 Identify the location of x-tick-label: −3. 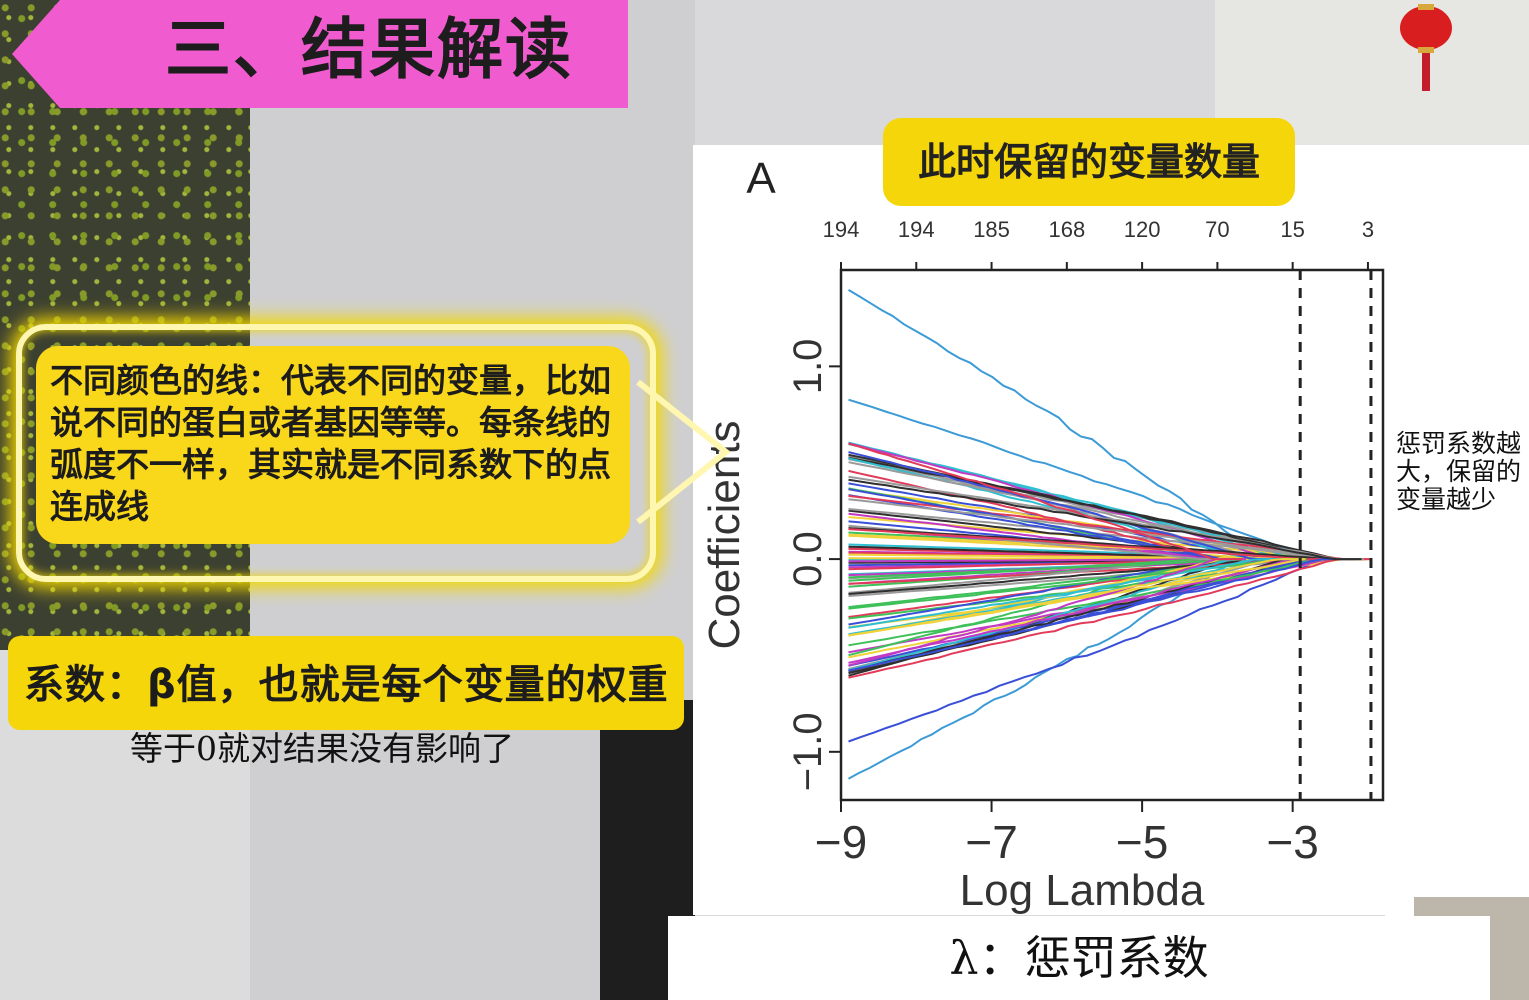
(1292, 842).